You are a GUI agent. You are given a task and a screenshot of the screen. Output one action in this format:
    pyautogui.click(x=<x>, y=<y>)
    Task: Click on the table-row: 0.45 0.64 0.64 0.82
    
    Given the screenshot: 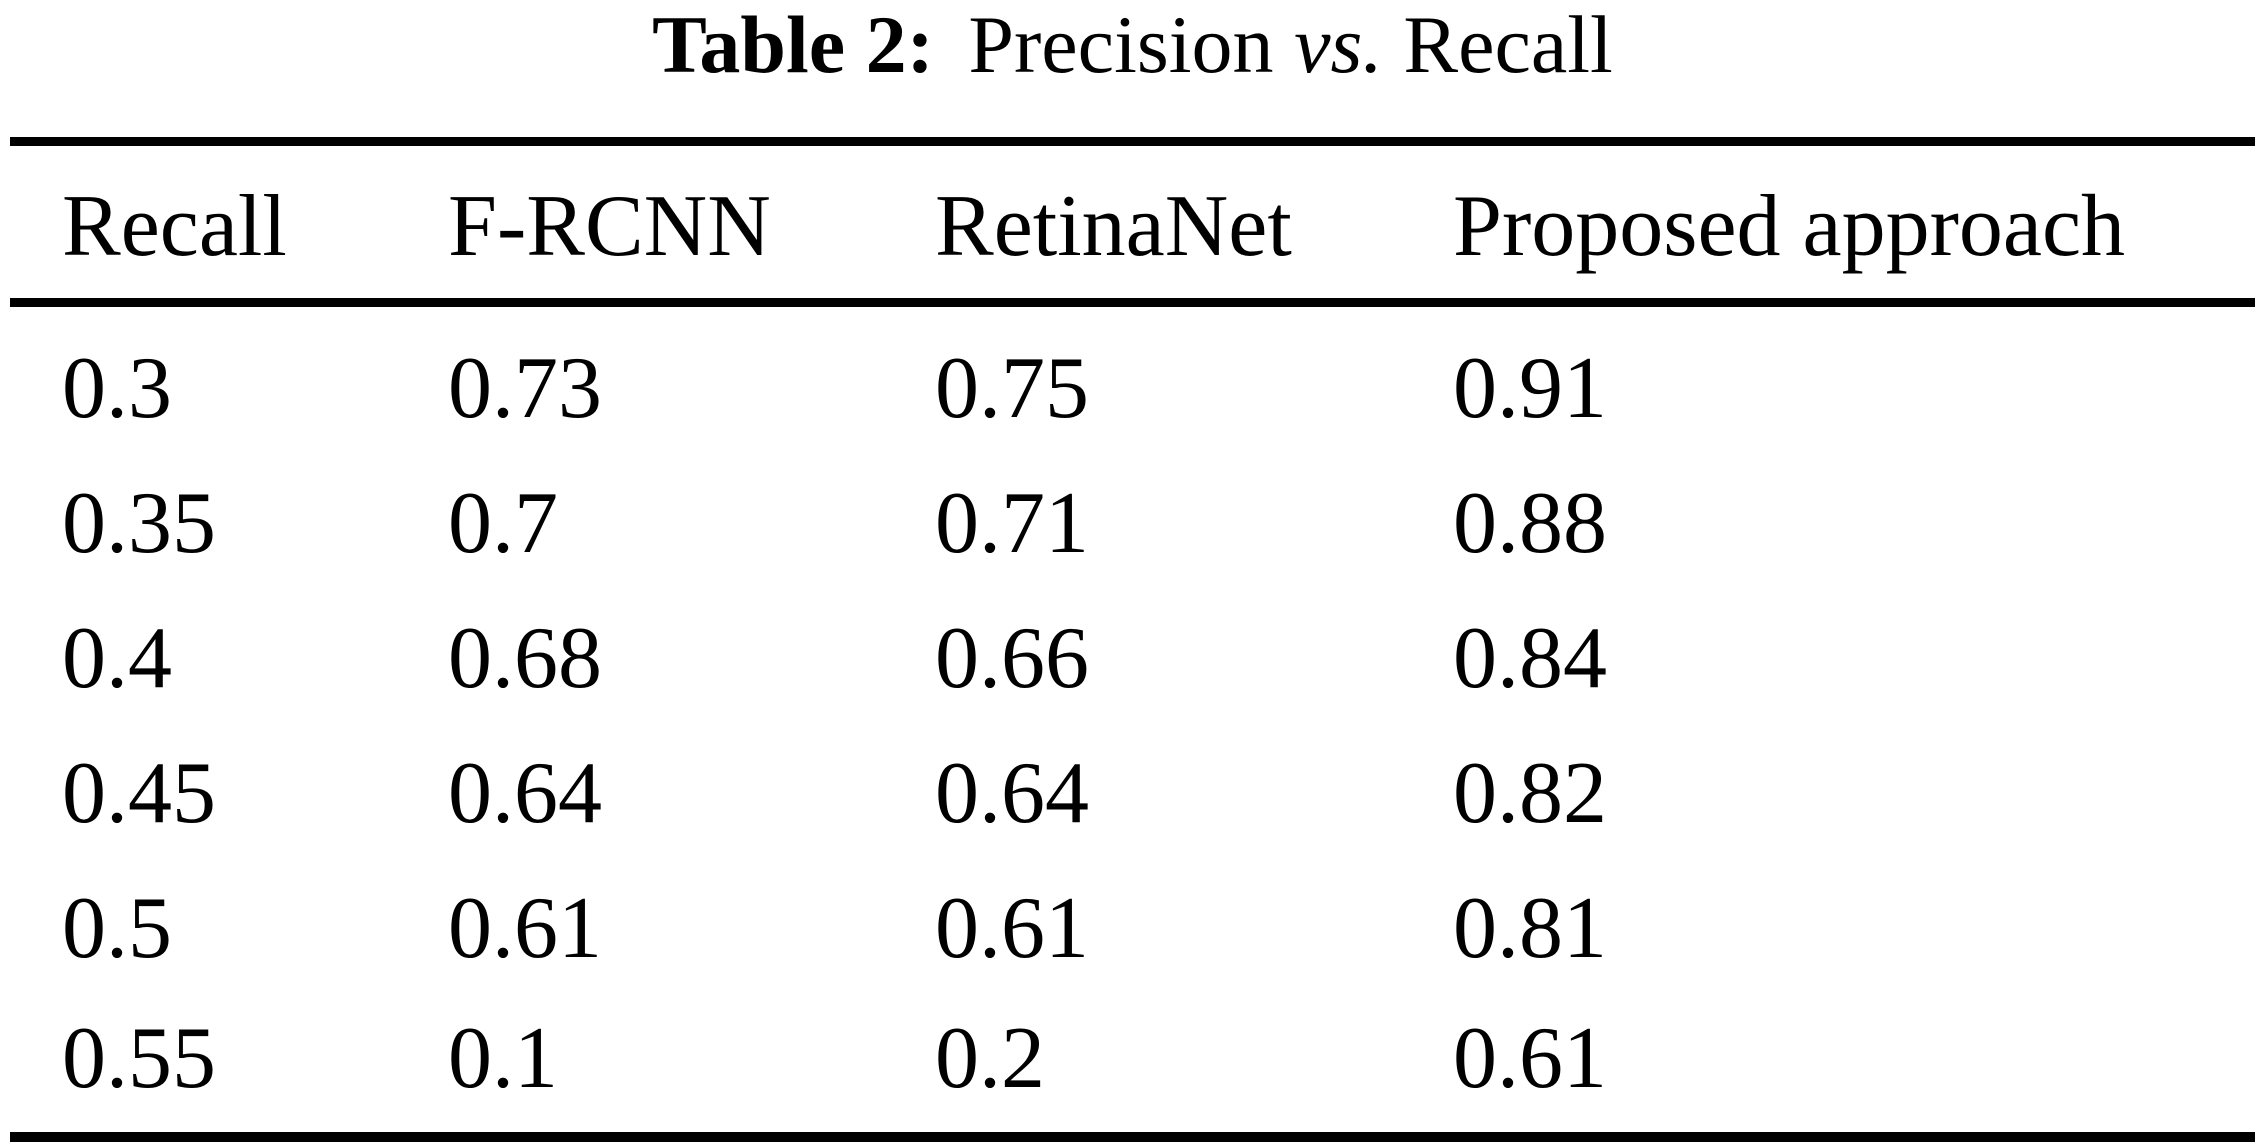 What is the action you would take?
    pyautogui.click(x=1132, y=817)
    